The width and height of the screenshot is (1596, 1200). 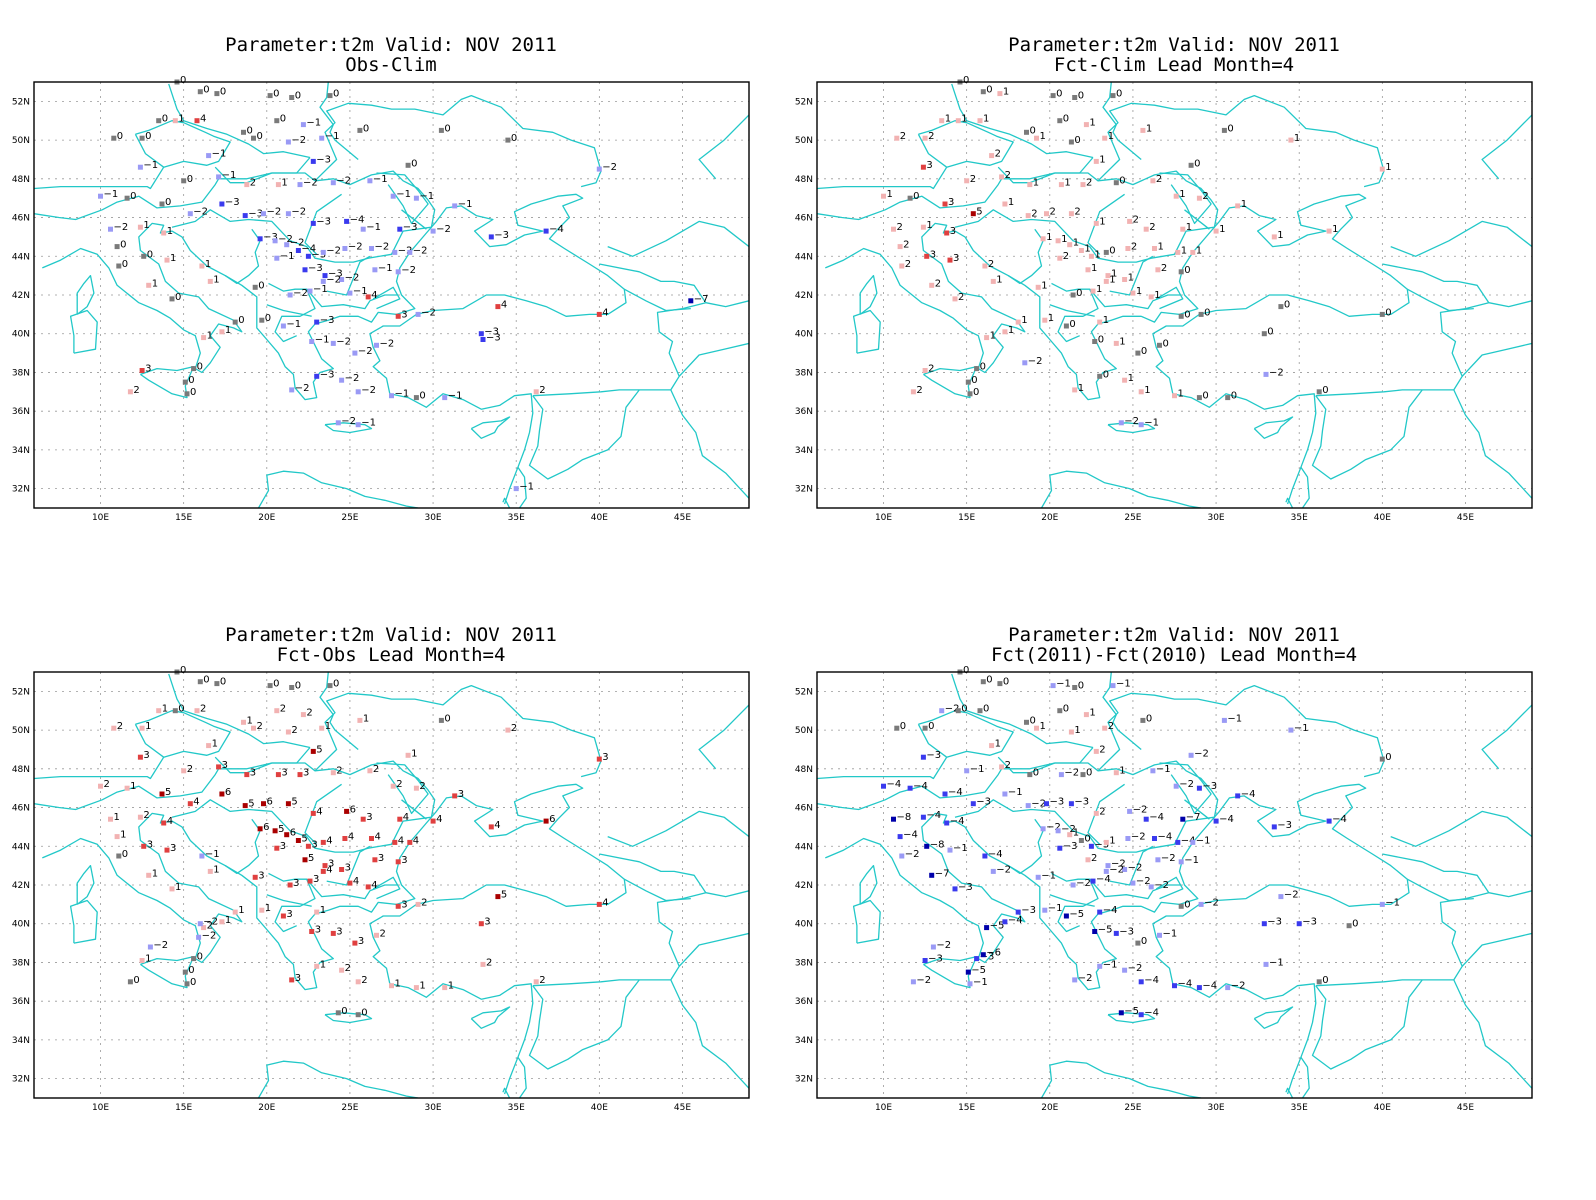 What do you see at coordinates (804, 1041) in the screenshot?
I see `lat-tick-label: 34N` at bounding box center [804, 1041].